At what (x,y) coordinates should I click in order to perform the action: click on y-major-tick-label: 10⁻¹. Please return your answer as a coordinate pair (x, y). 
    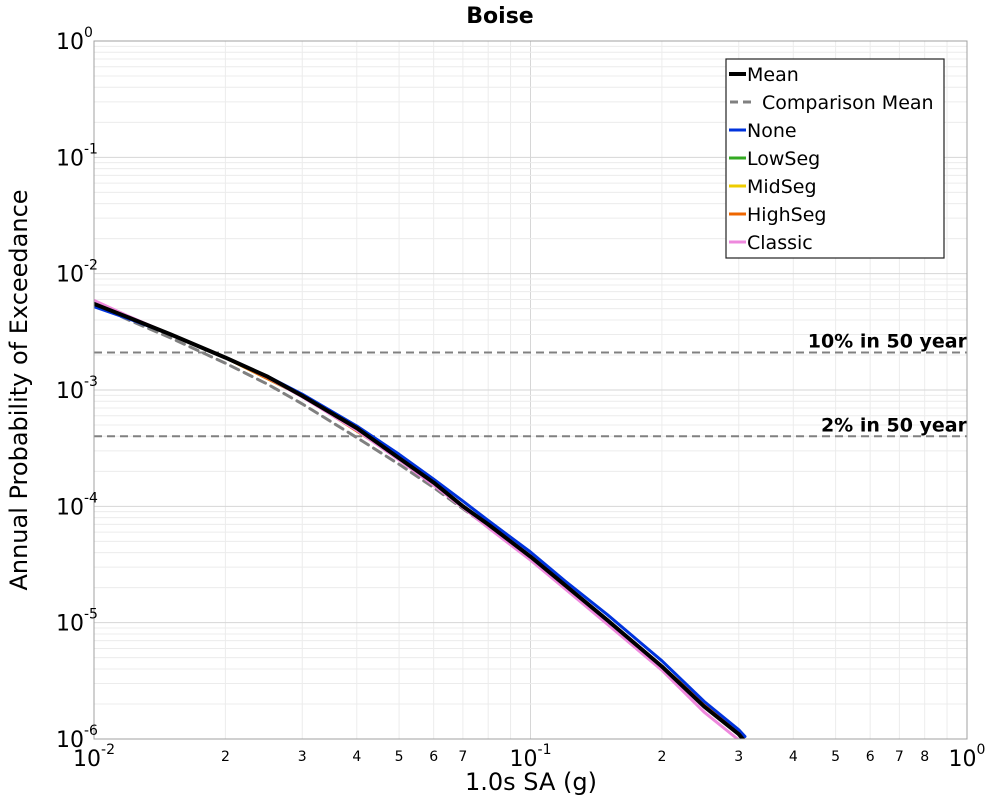
    Looking at the image, I should click on (77, 156).